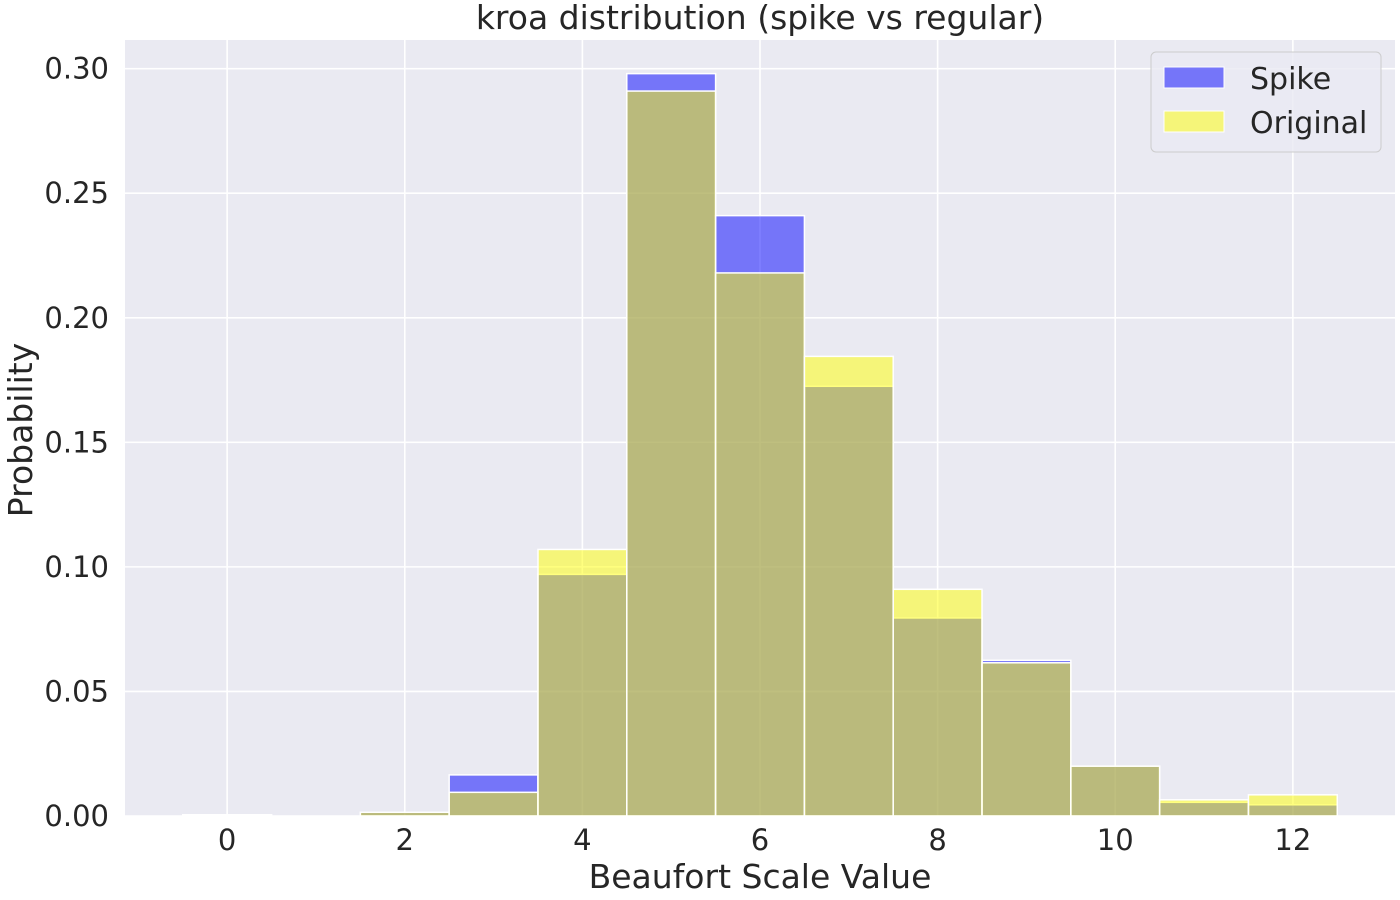 This screenshot has height=900, width=1400. Describe the element at coordinates (1292, 840) in the screenshot. I see `x-tick-label: 12` at that location.